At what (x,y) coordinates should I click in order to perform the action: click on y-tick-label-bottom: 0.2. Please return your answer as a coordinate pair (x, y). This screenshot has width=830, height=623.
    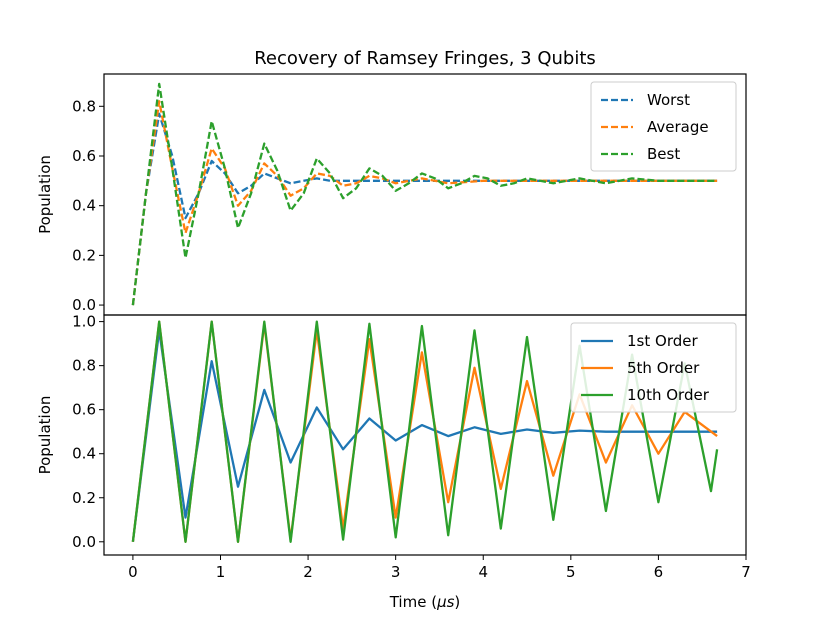
    Looking at the image, I should click on (84, 498).